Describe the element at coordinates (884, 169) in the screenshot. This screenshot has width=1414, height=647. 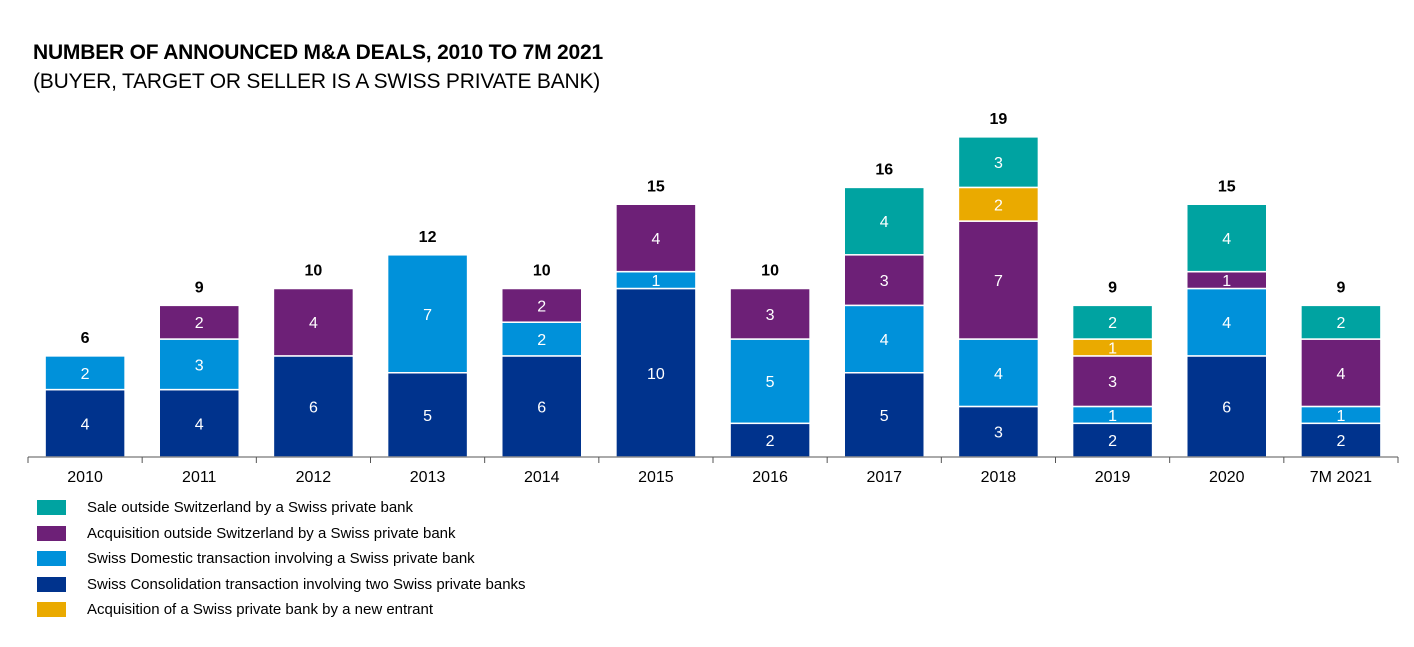
I see `total-label: 16` at that location.